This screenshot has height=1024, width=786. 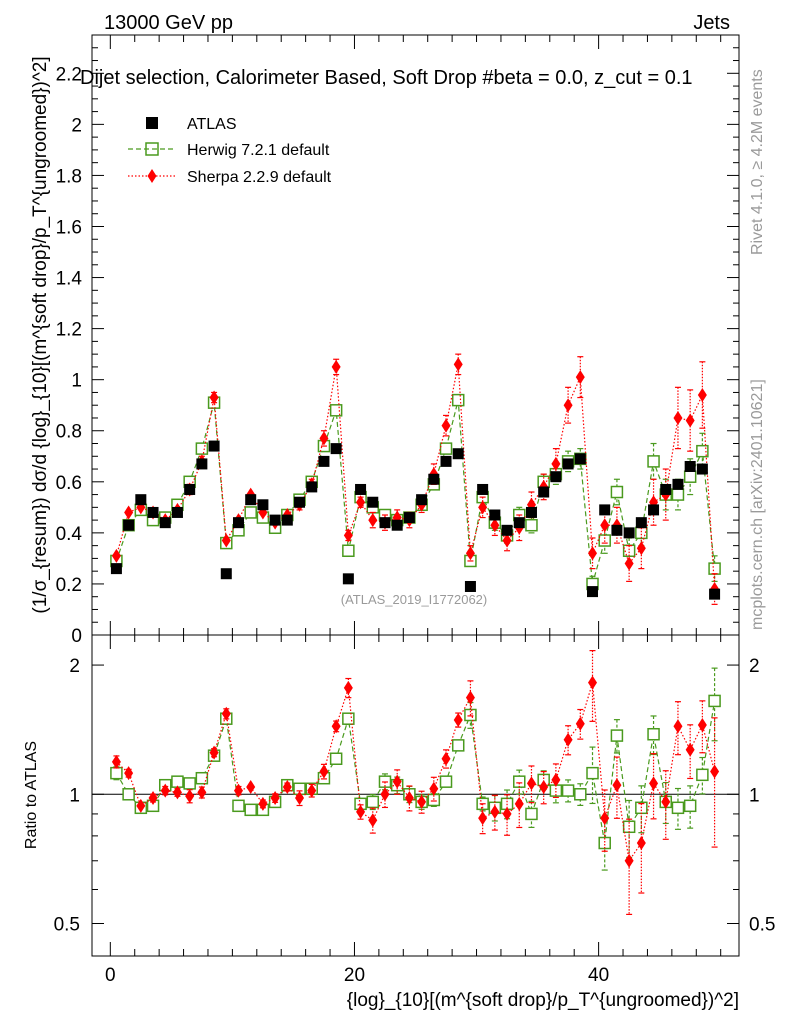 What do you see at coordinates (31, 795) in the screenshot?
I see `ratio-y-axis-label: Ratio to ATLAS` at bounding box center [31, 795].